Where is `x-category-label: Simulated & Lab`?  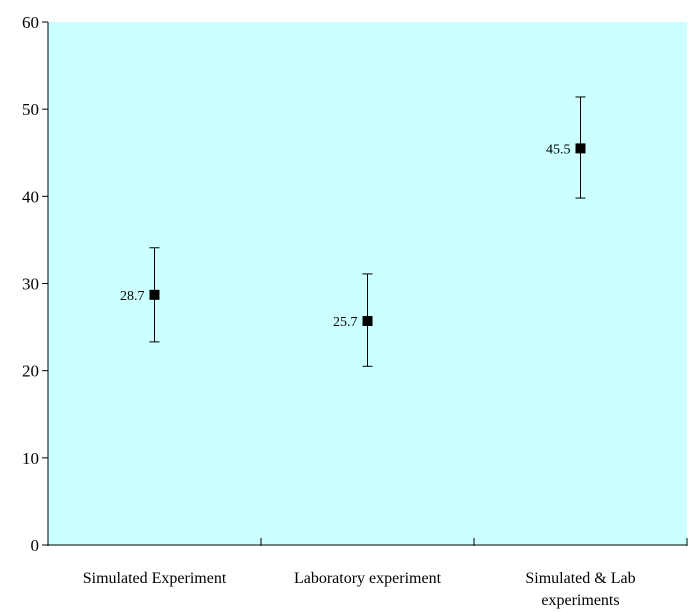 x-category-label: Simulated & Lab is located at coordinates (580, 578).